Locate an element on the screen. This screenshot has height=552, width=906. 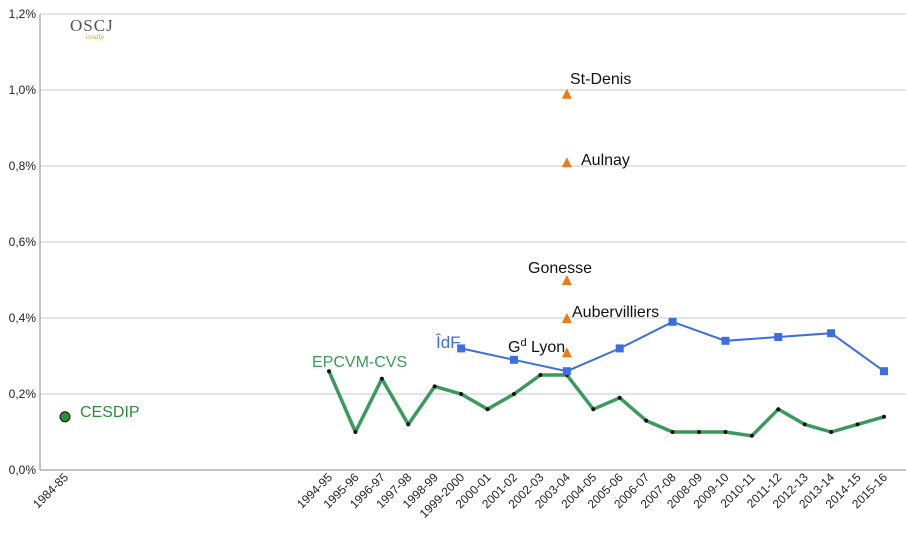
city-label: Gonesse is located at coordinates (560, 268).